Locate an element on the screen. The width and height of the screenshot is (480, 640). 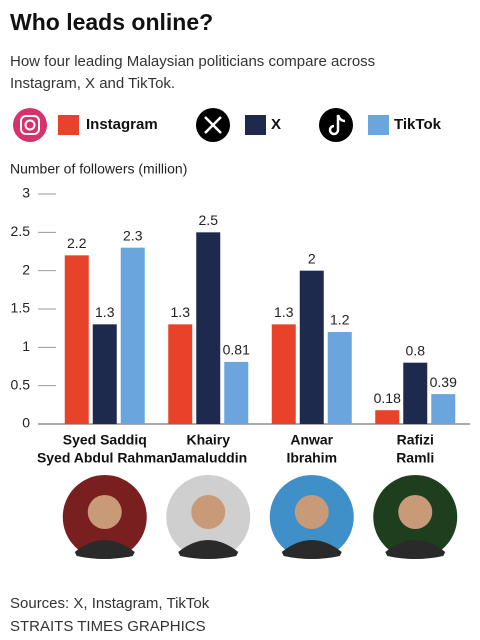
y-tick-label: 2 is located at coordinates (26, 269).